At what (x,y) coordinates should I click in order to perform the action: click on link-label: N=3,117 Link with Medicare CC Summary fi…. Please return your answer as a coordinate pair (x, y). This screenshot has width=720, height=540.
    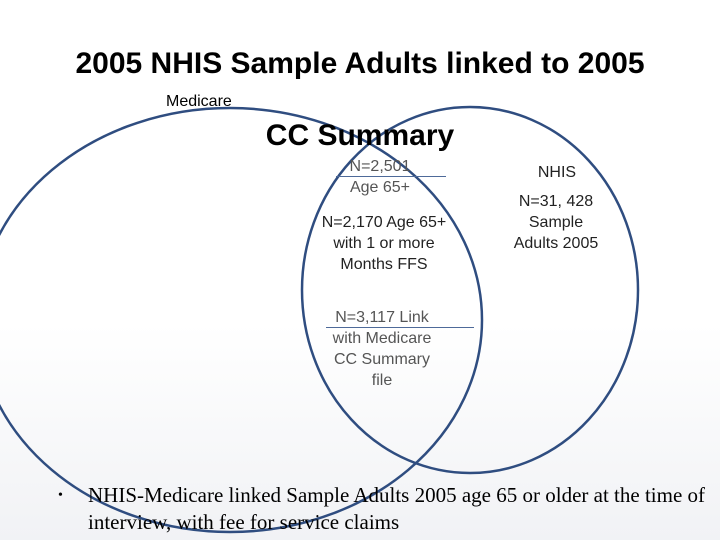
    Looking at the image, I should click on (382, 349).